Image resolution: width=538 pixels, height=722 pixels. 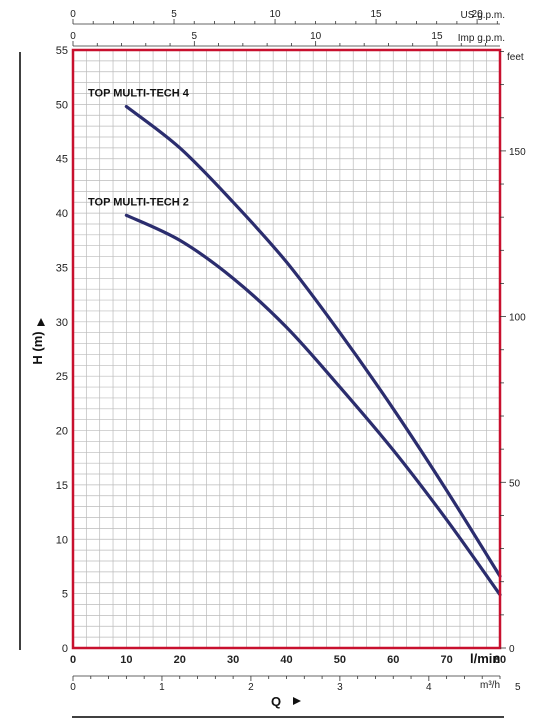 What do you see at coordinates (41, 322) in the screenshot?
I see `y-axis-arrow-icon` at bounding box center [41, 322].